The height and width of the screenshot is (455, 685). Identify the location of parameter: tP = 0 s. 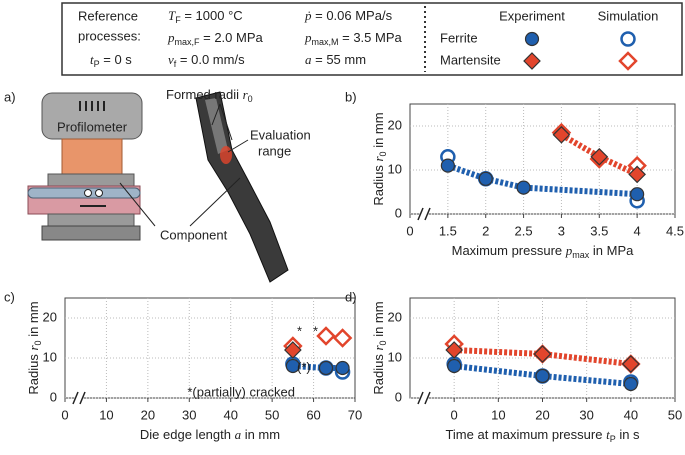
(111, 60).